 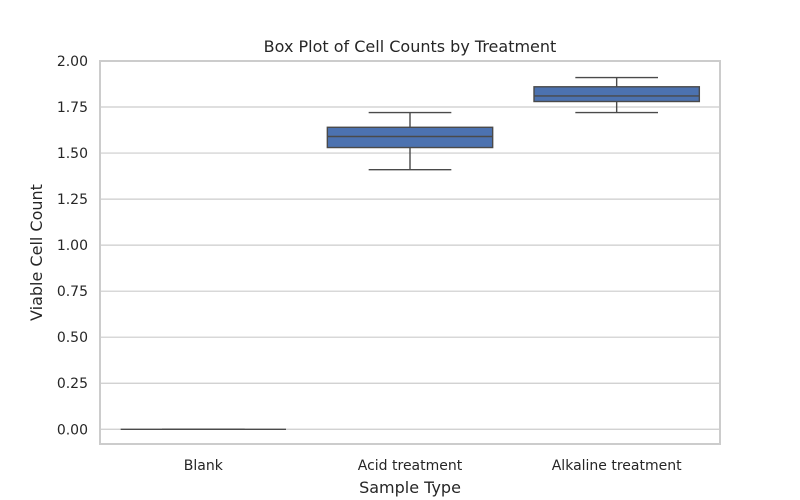 I want to click on y-tick-label: 1.00, so click(x=72, y=246).